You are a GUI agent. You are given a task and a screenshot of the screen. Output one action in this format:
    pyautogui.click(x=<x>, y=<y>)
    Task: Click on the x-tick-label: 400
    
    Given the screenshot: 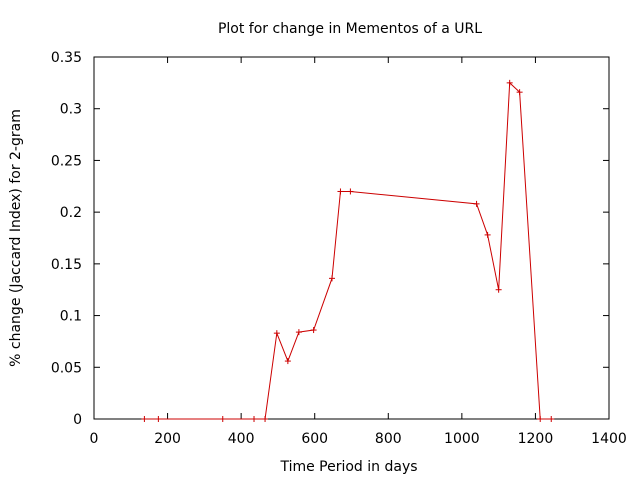 What is the action you would take?
    pyautogui.click(x=241, y=439)
    